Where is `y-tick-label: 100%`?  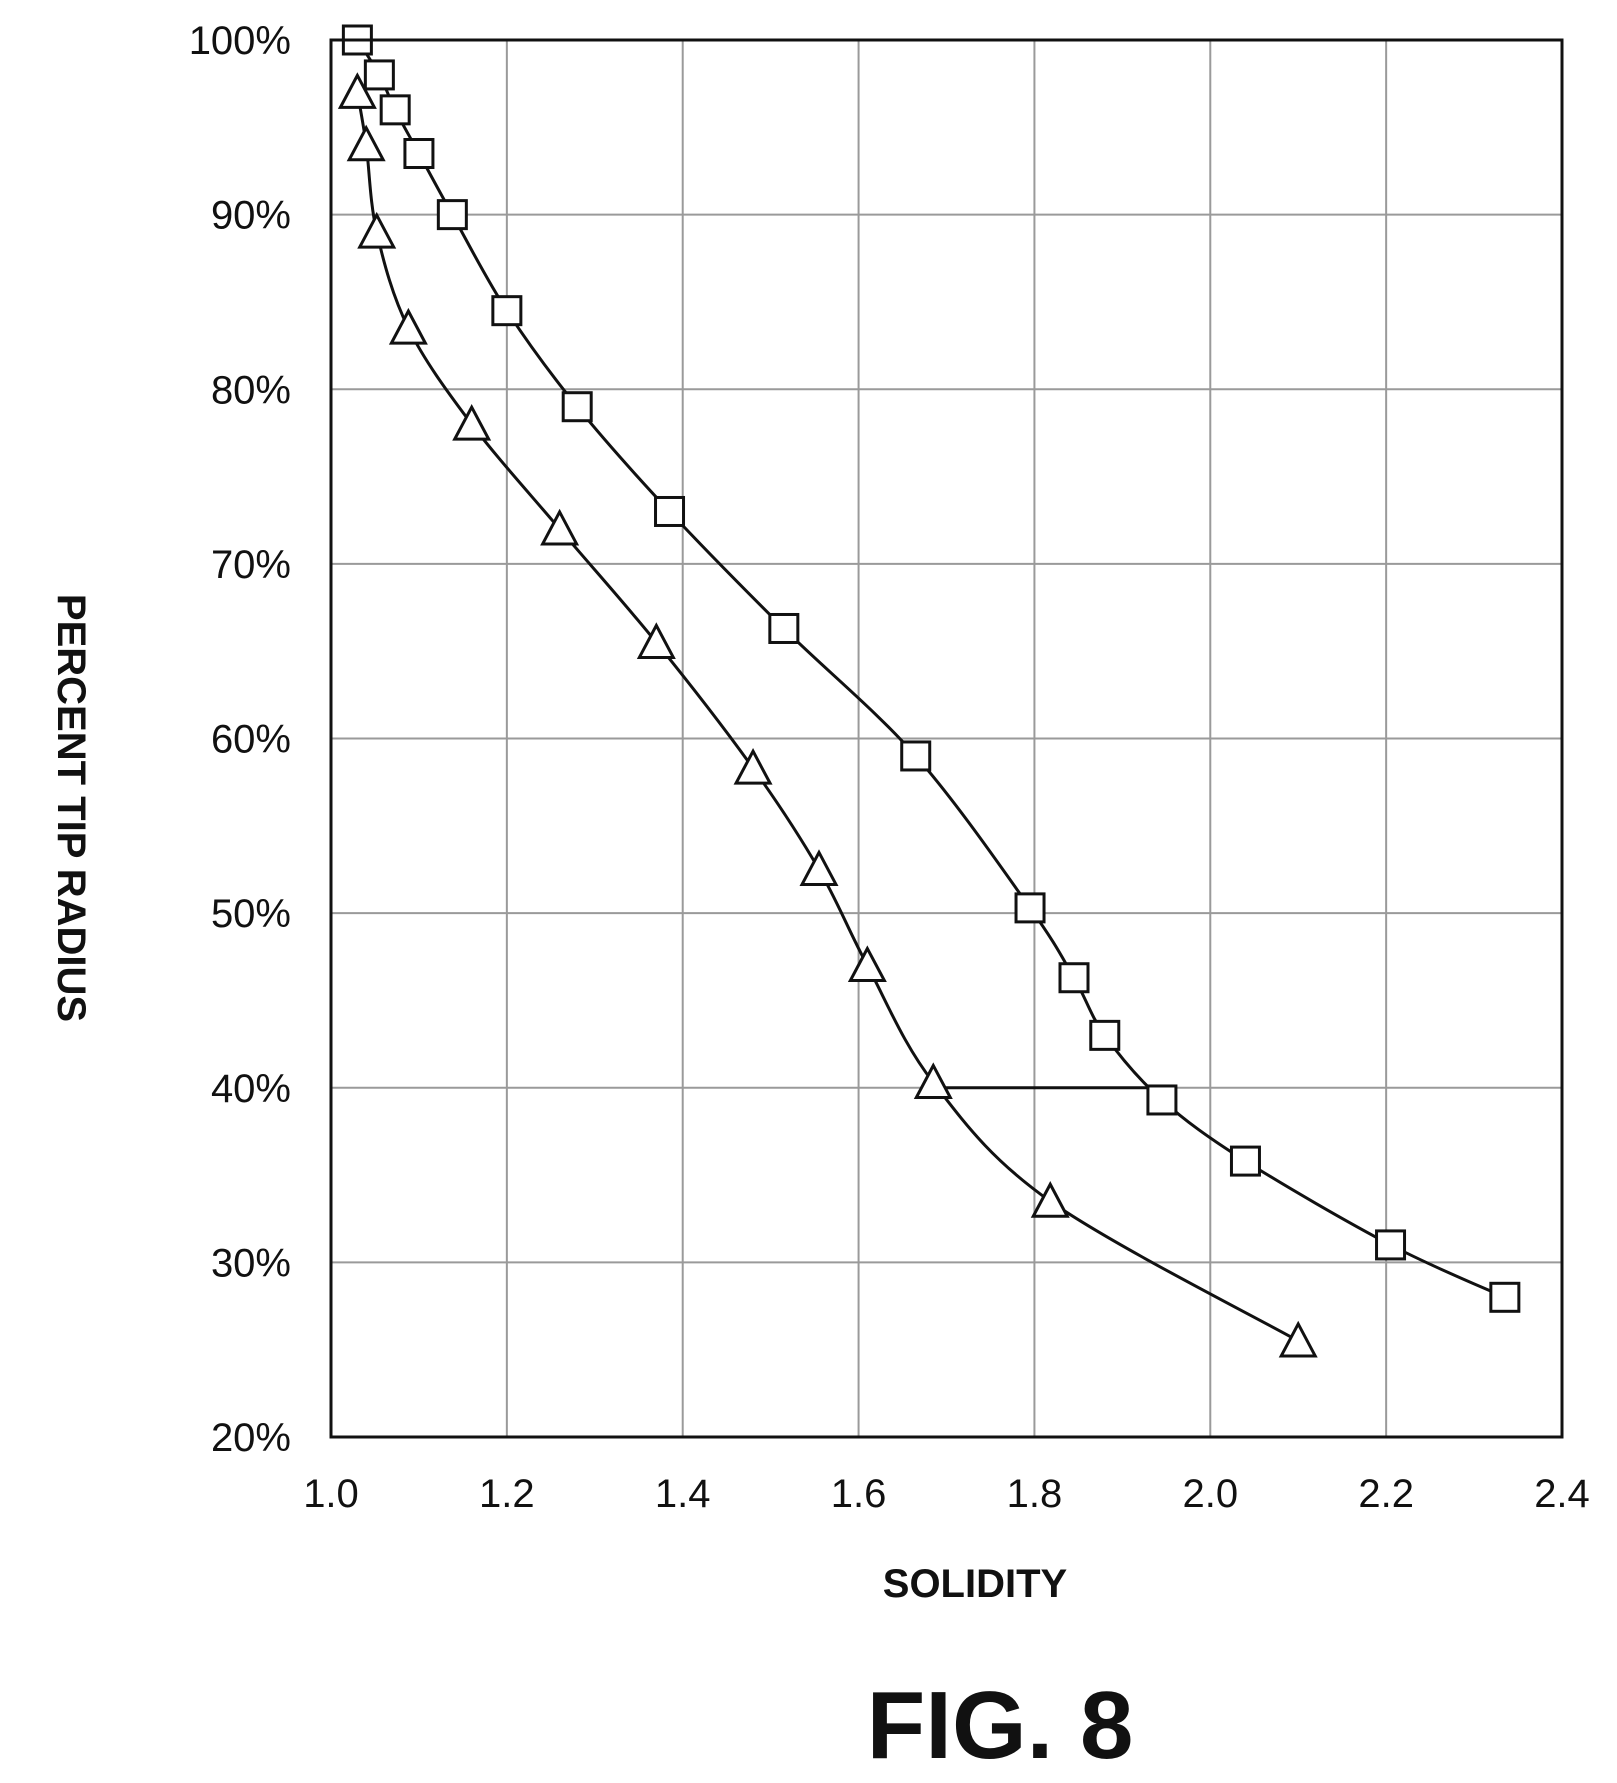
y-tick-label: 100% is located at coordinates (240, 41).